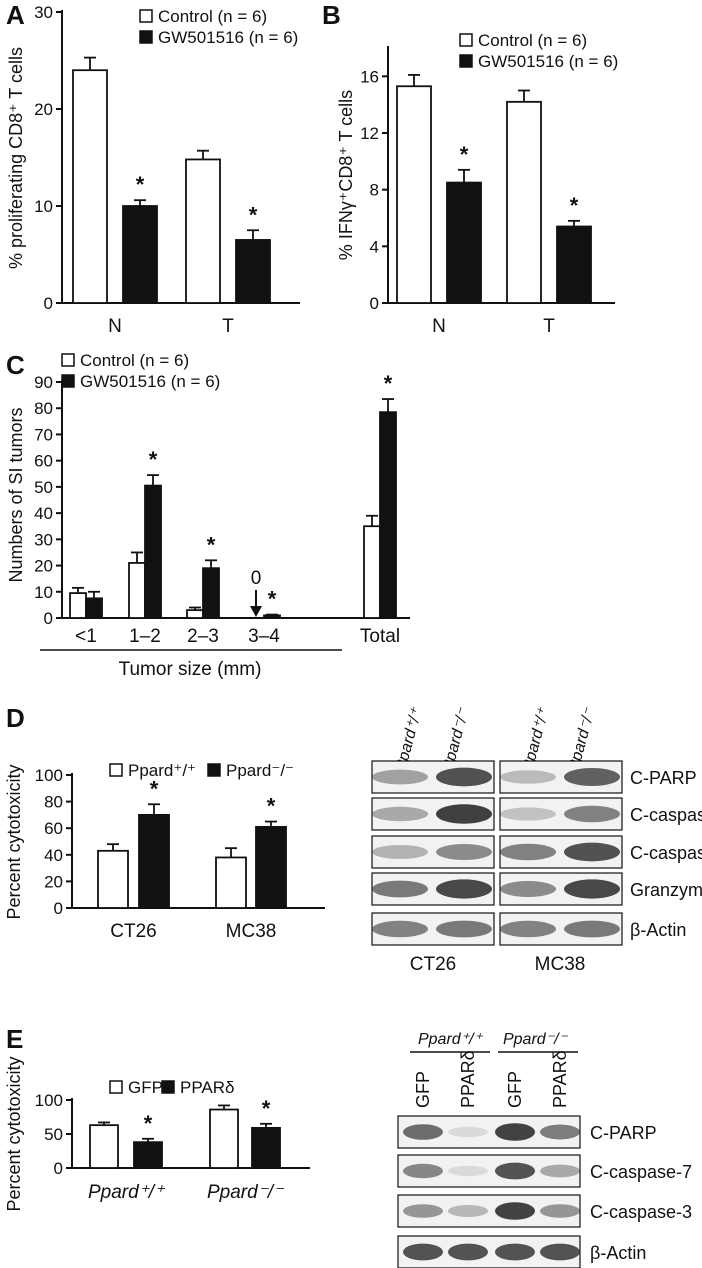  Describe the element at coordinates (133, 931) in the screenshot. I see `category-label: CT26` at that location.